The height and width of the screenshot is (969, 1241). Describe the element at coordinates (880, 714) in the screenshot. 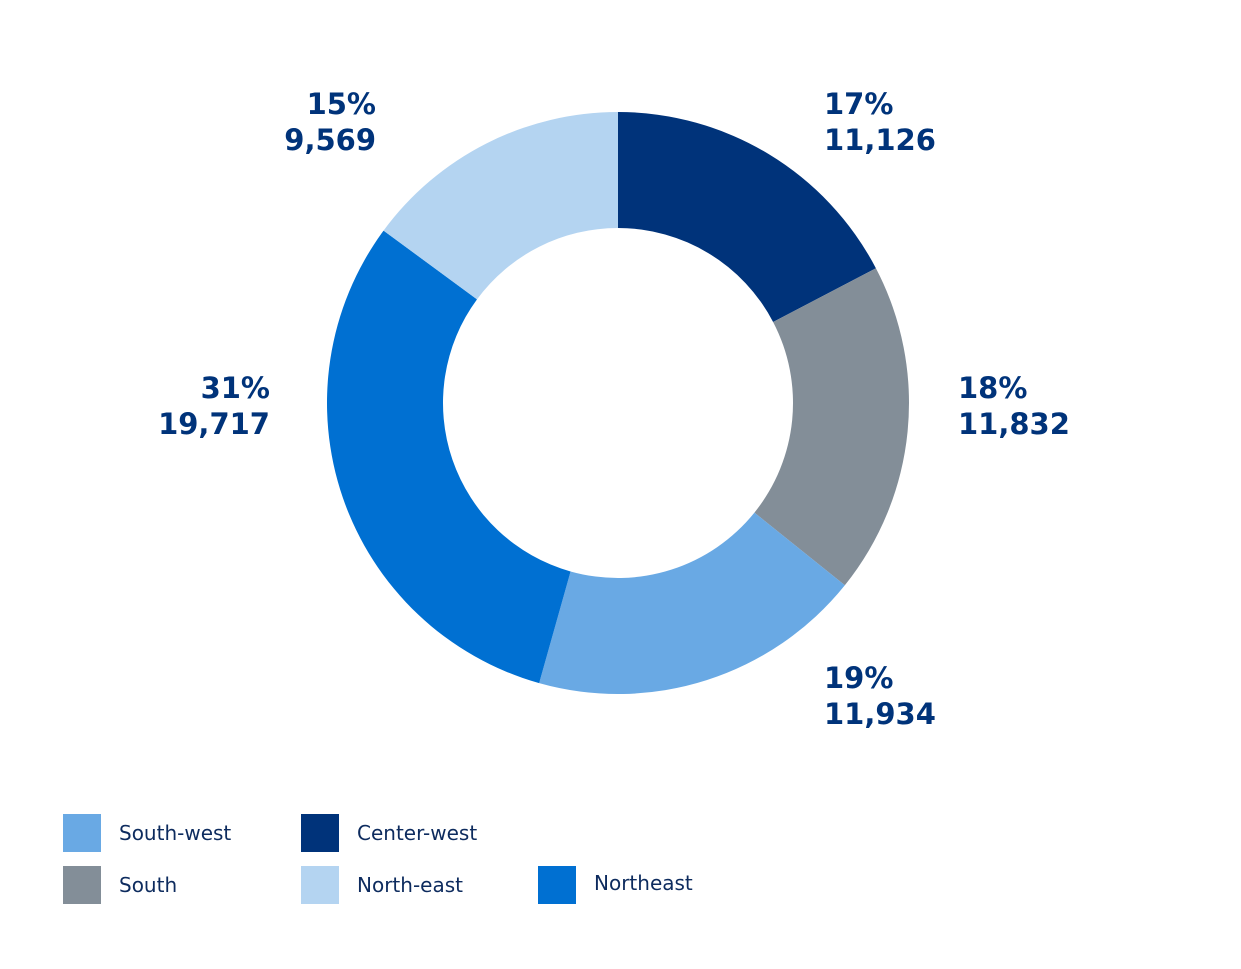

I see `slice-label-value-south-west: 11,934` at that location.